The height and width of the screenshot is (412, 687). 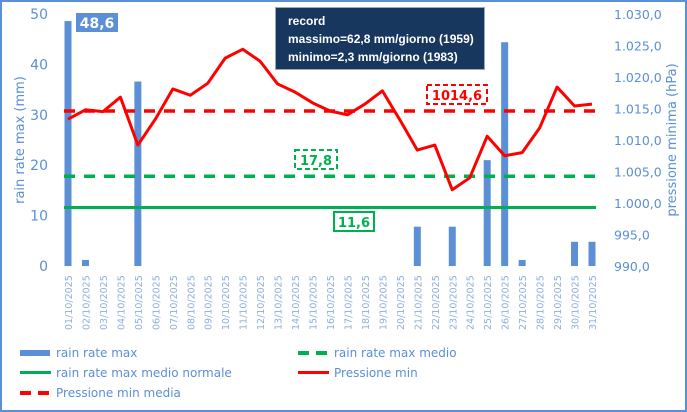 What do you see at coordinates (307, 21) in the screenshot?
I see `record-title: record` at bounding box center [307, 21].